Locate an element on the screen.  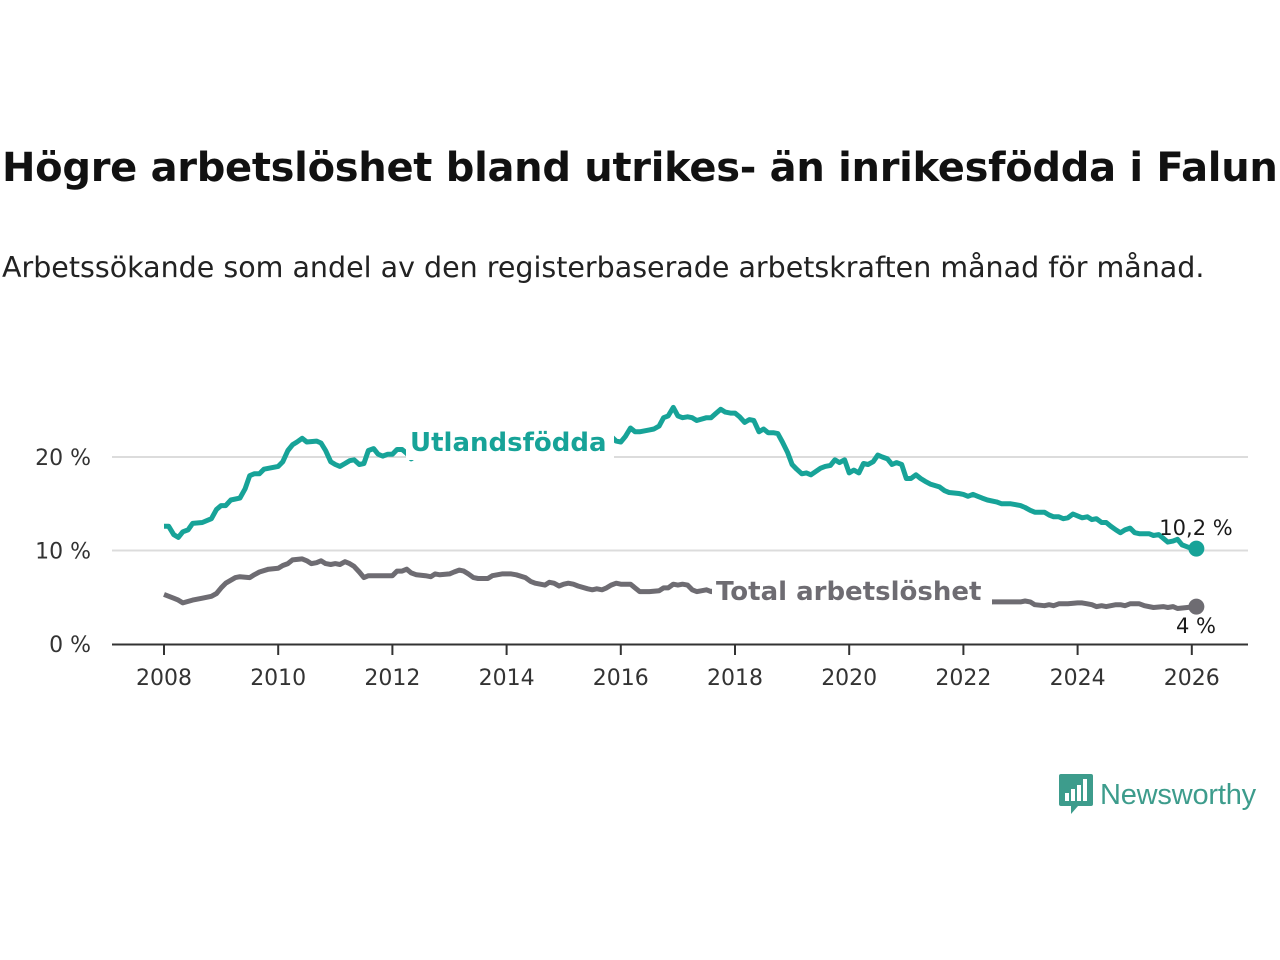
series-label-utlandsfodda: Utlandsfödda is located at coordinates (508, 443).